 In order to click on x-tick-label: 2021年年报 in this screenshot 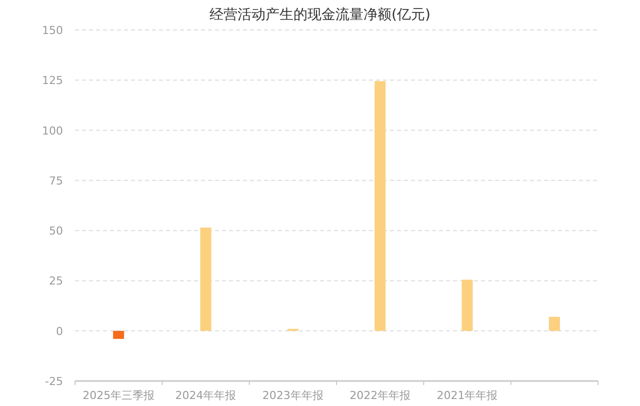, I will do `click(467, 395)`.